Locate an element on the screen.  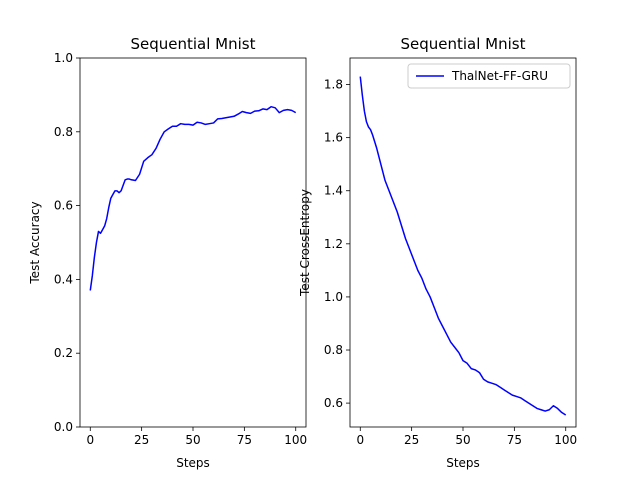
acc-xtick-label: 75 is located at coordinates (244, 440).